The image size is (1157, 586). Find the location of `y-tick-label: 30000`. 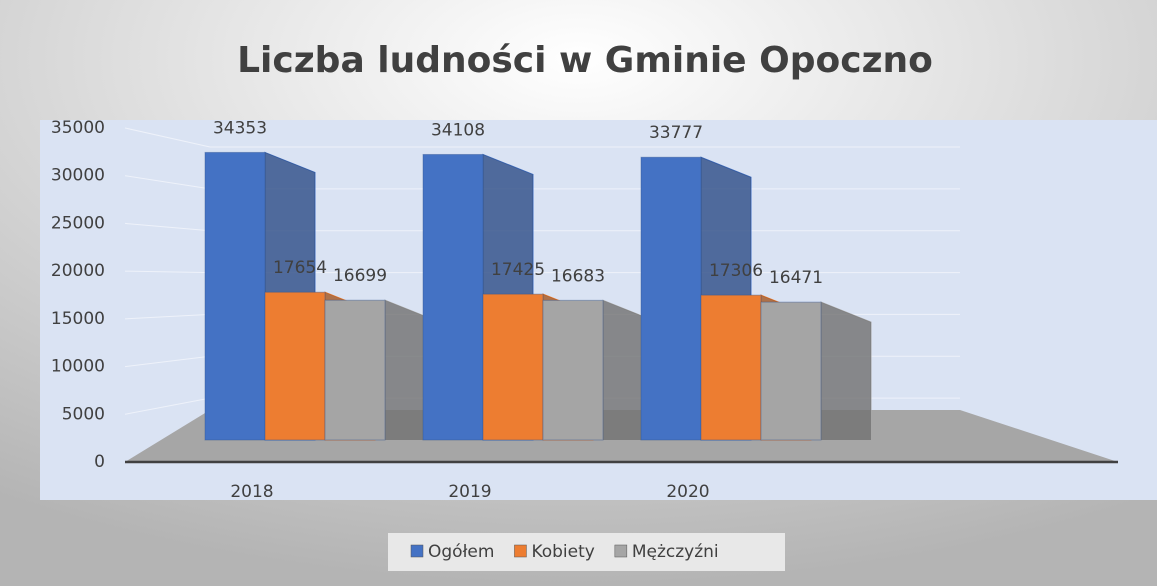

y-tick-label: 30000 is located at coordinates (78, 176).